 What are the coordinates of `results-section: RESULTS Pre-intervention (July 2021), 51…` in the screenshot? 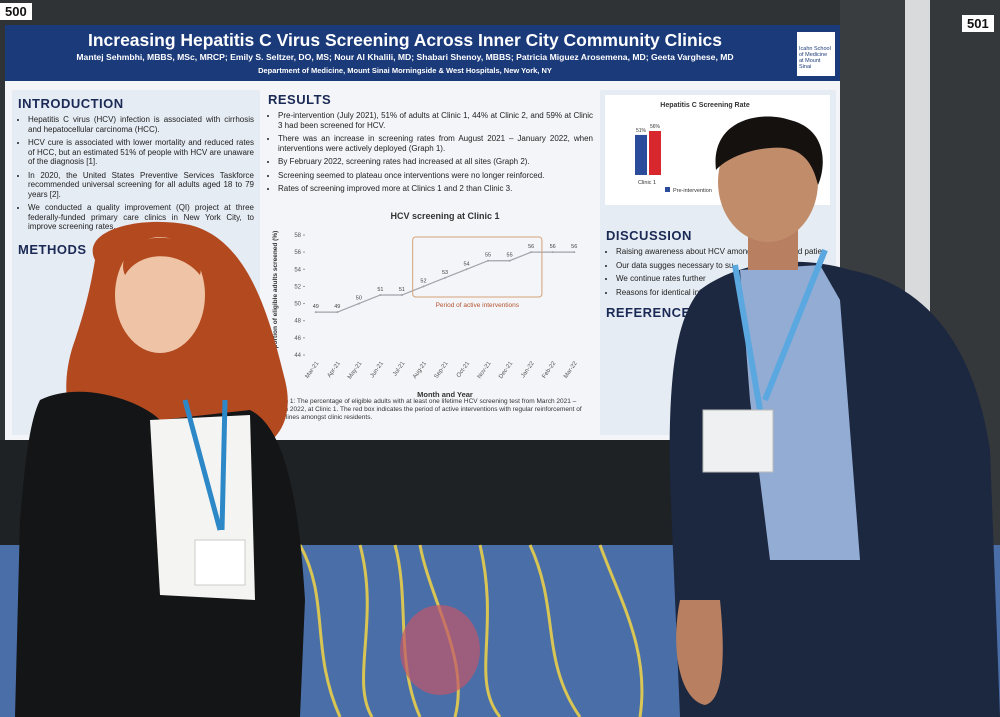 It's located at (430, 145).